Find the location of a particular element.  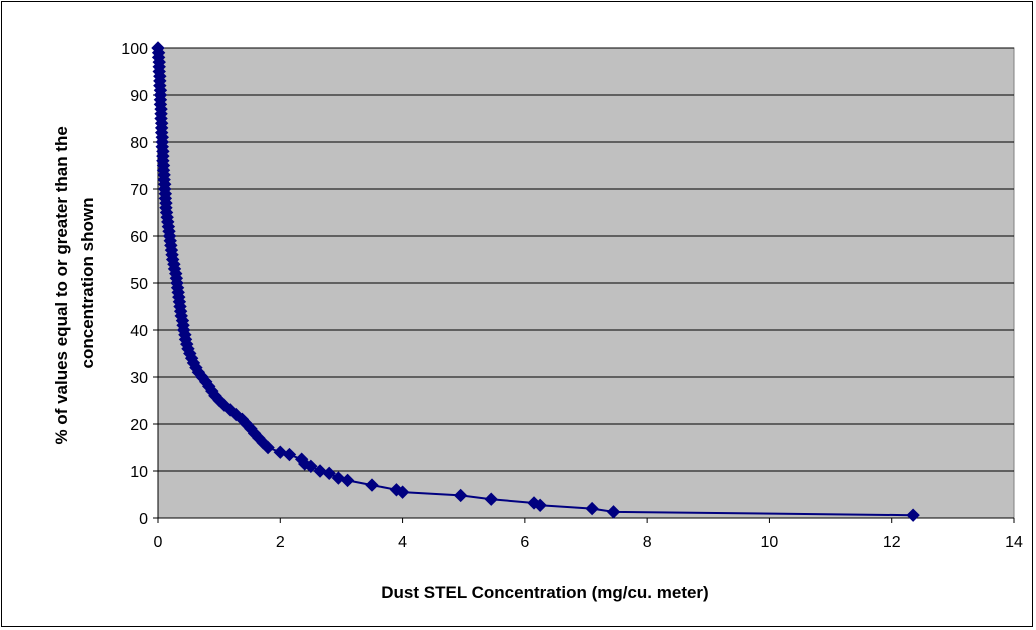

x-tick-label: 2 is located at coordinates (280, 542).